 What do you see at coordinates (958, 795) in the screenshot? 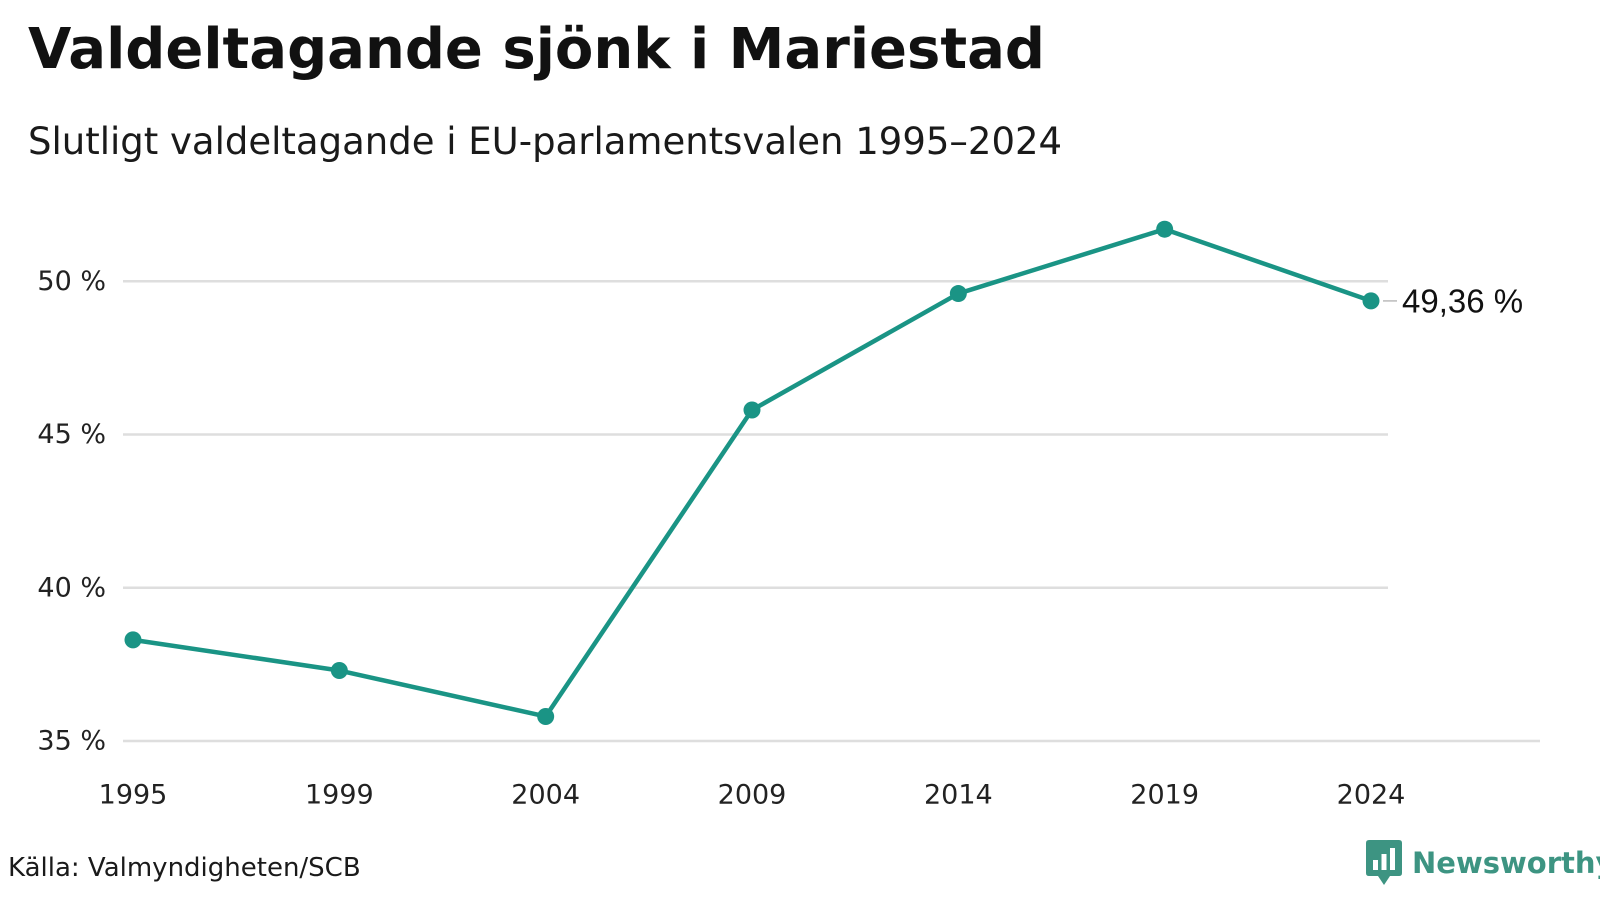
I see `x-tick-label: 2014` at bounding box center [958, 795].